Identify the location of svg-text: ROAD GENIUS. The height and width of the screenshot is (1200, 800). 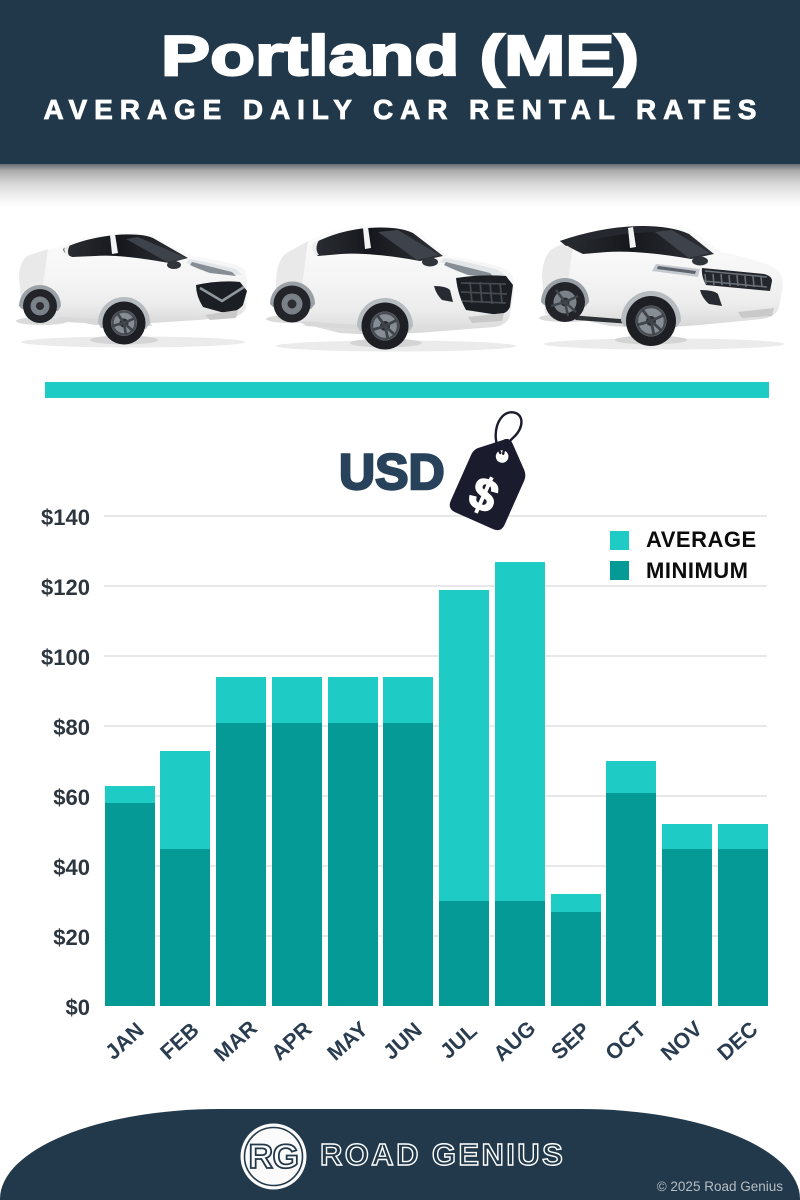
(442, 1154).